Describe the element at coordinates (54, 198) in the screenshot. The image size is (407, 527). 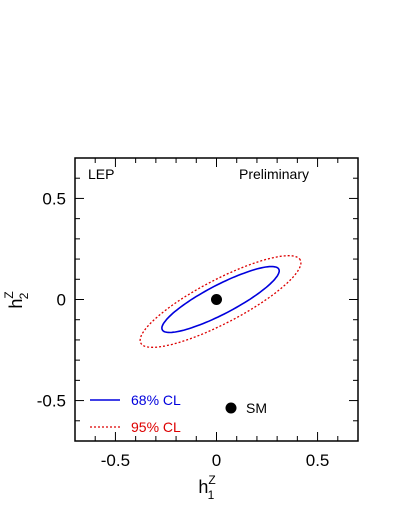
I see `y-tick-label: 0.5` at that location.